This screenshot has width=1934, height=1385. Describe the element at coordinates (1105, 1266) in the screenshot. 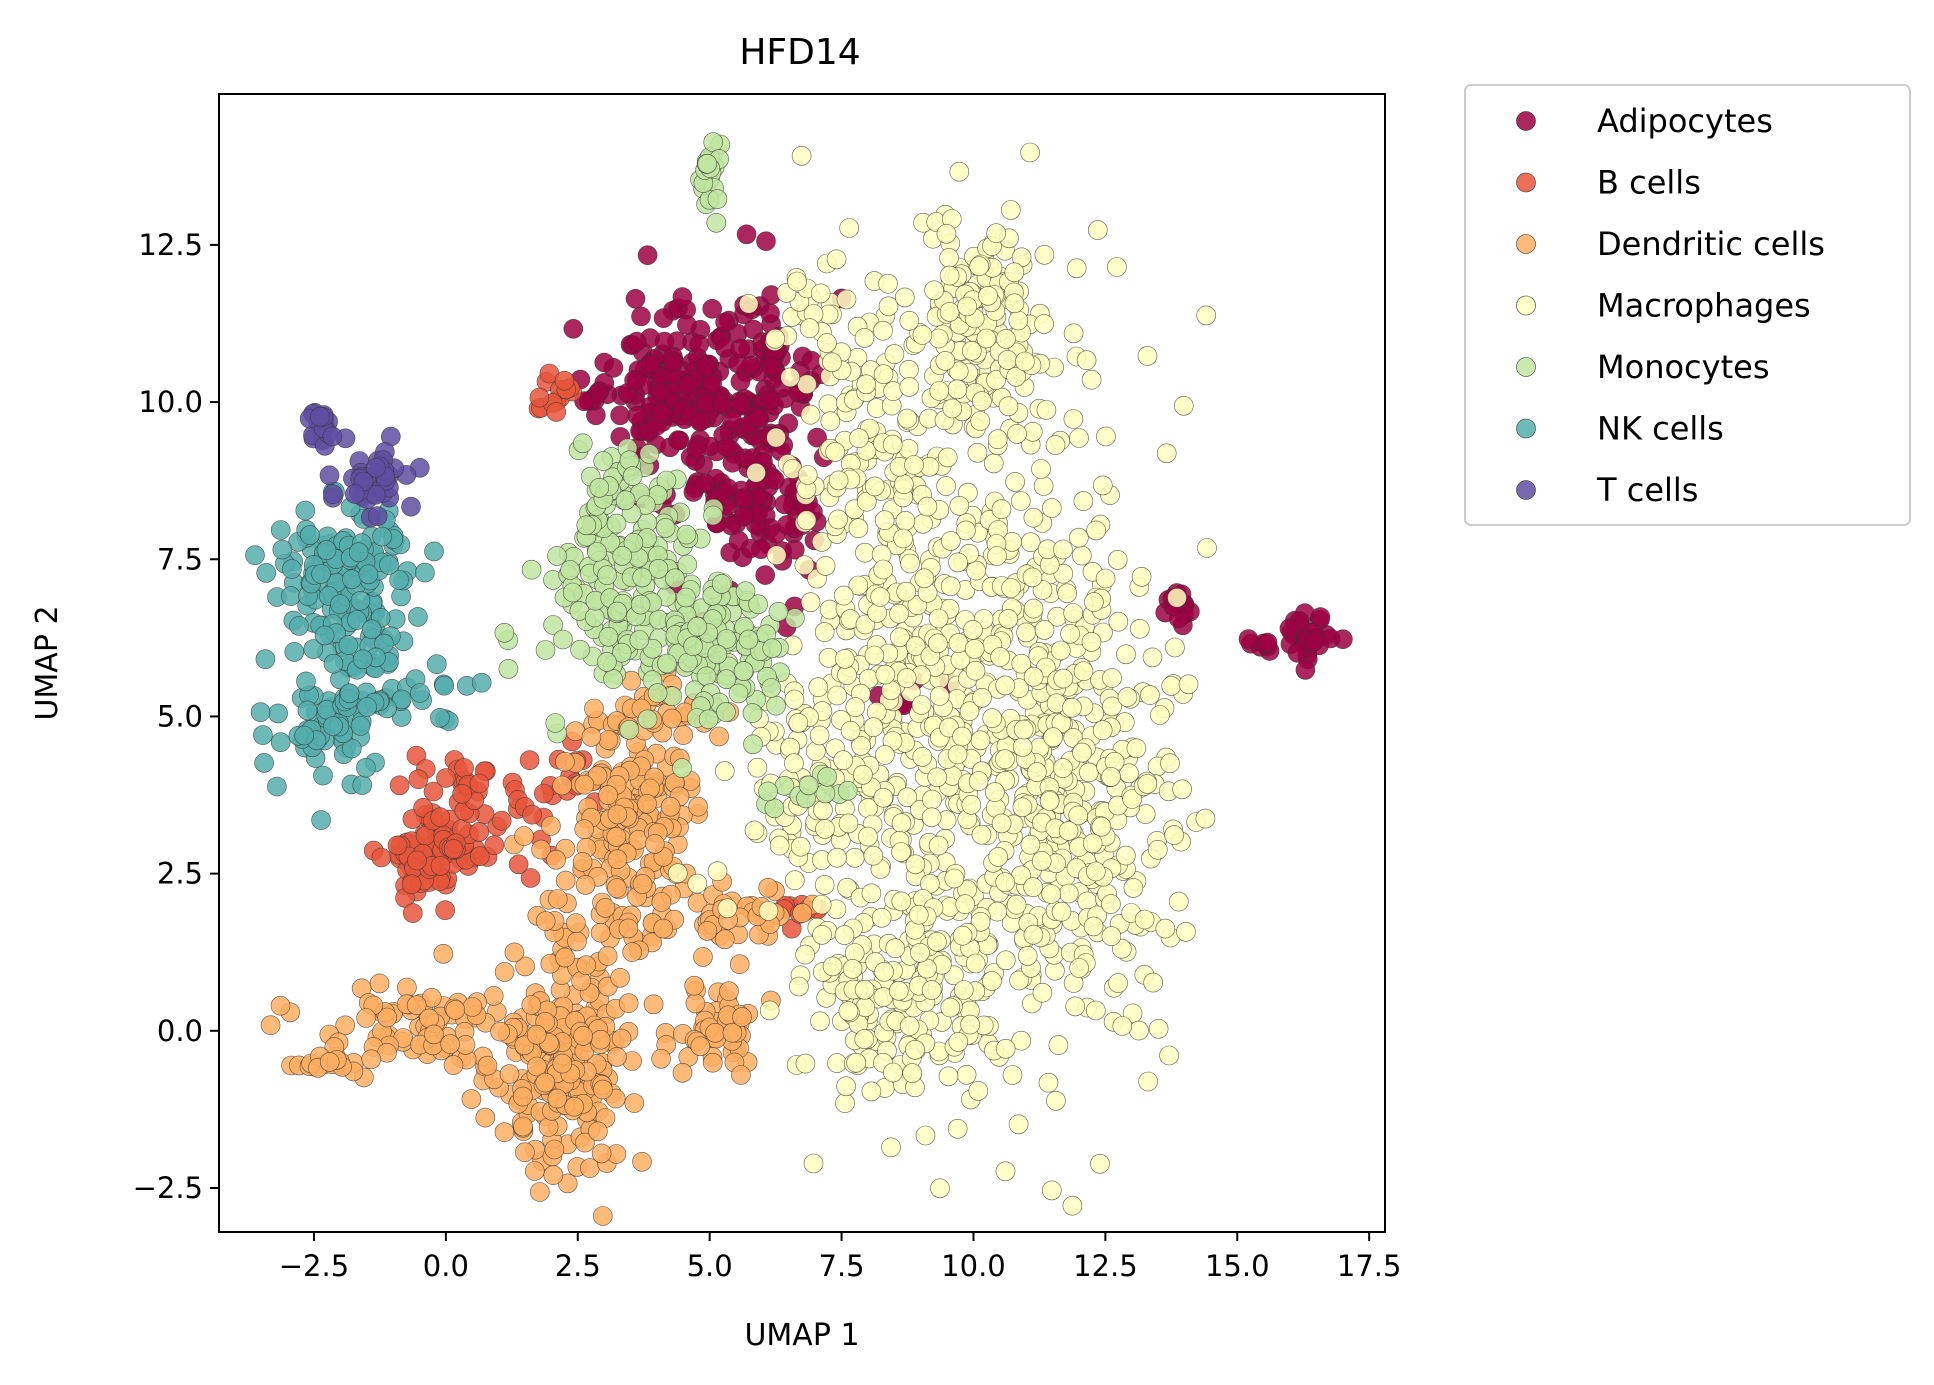

I see `x-tick-label: 12.5` at that location.